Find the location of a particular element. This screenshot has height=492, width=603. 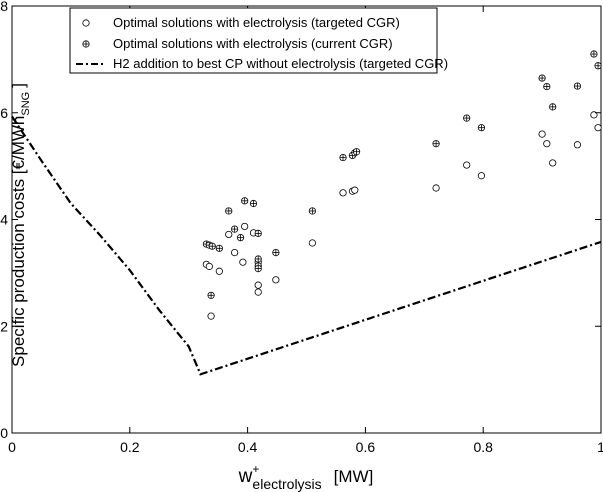

y-tick-label: 48 is located at coordinates (4, 7).